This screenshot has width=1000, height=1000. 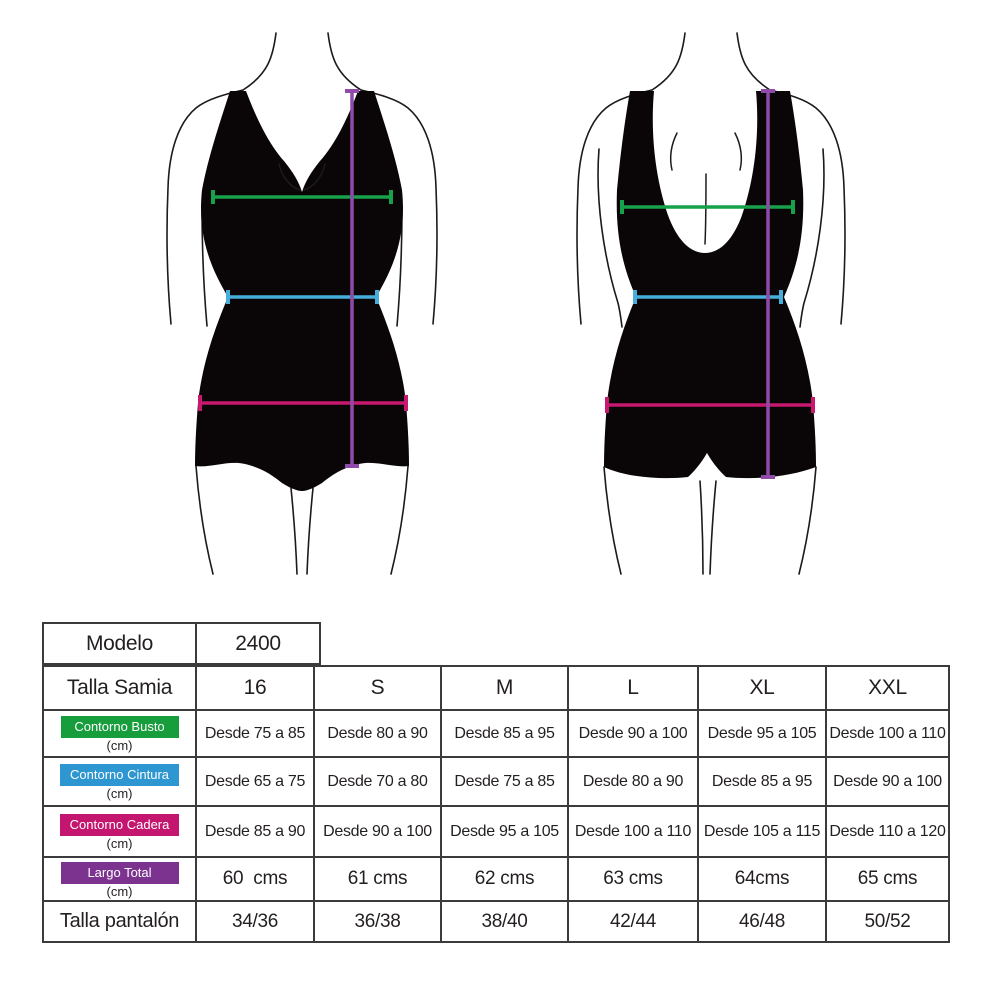 What do you see at coordinates (119, 643) in the screenshot?
I see `model-label: Modelo` at bounding box center [119, 643].